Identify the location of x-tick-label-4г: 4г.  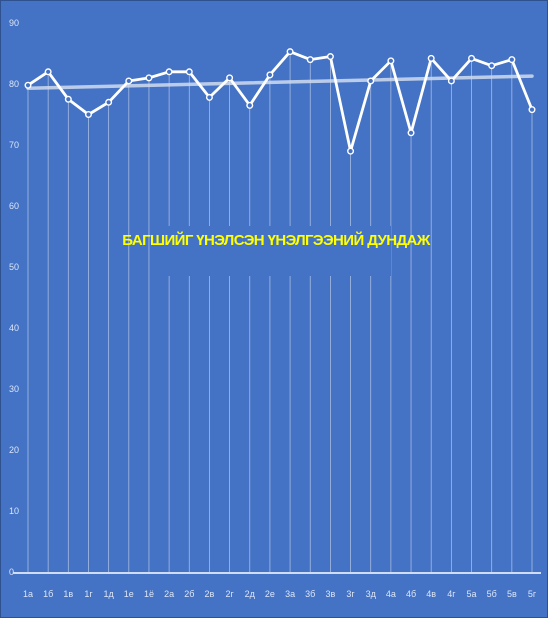
(451, 594).